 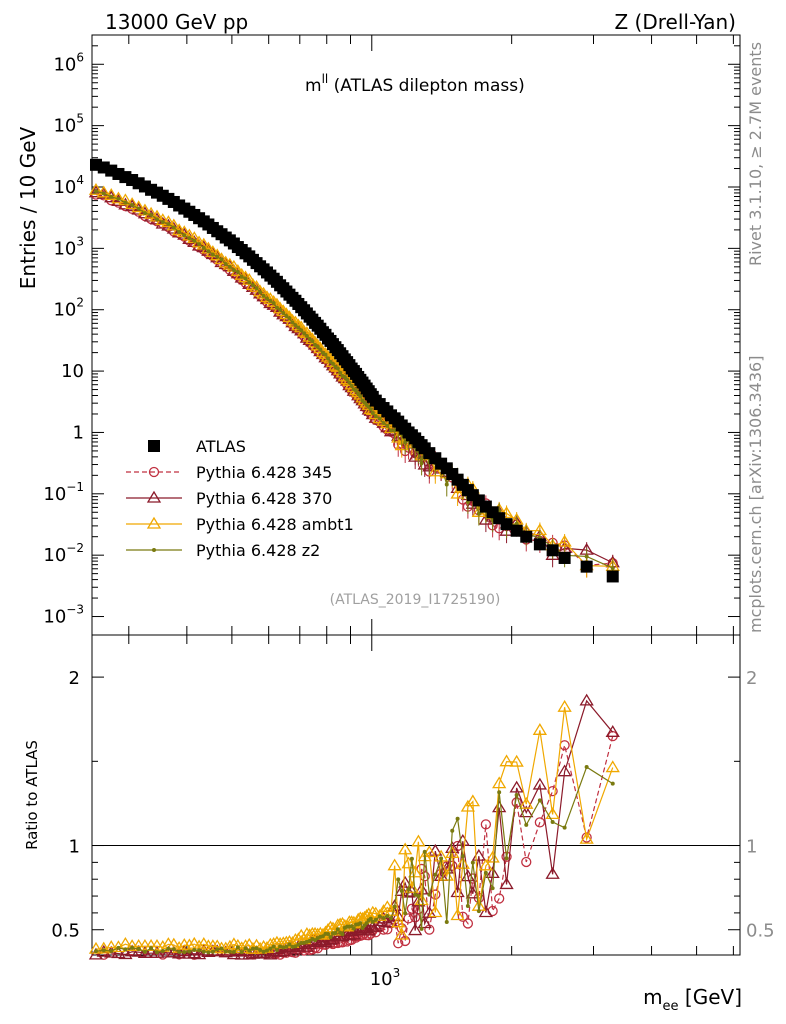 I want to click on x-axis-label-symbol: m, so click(x=652, y=997).